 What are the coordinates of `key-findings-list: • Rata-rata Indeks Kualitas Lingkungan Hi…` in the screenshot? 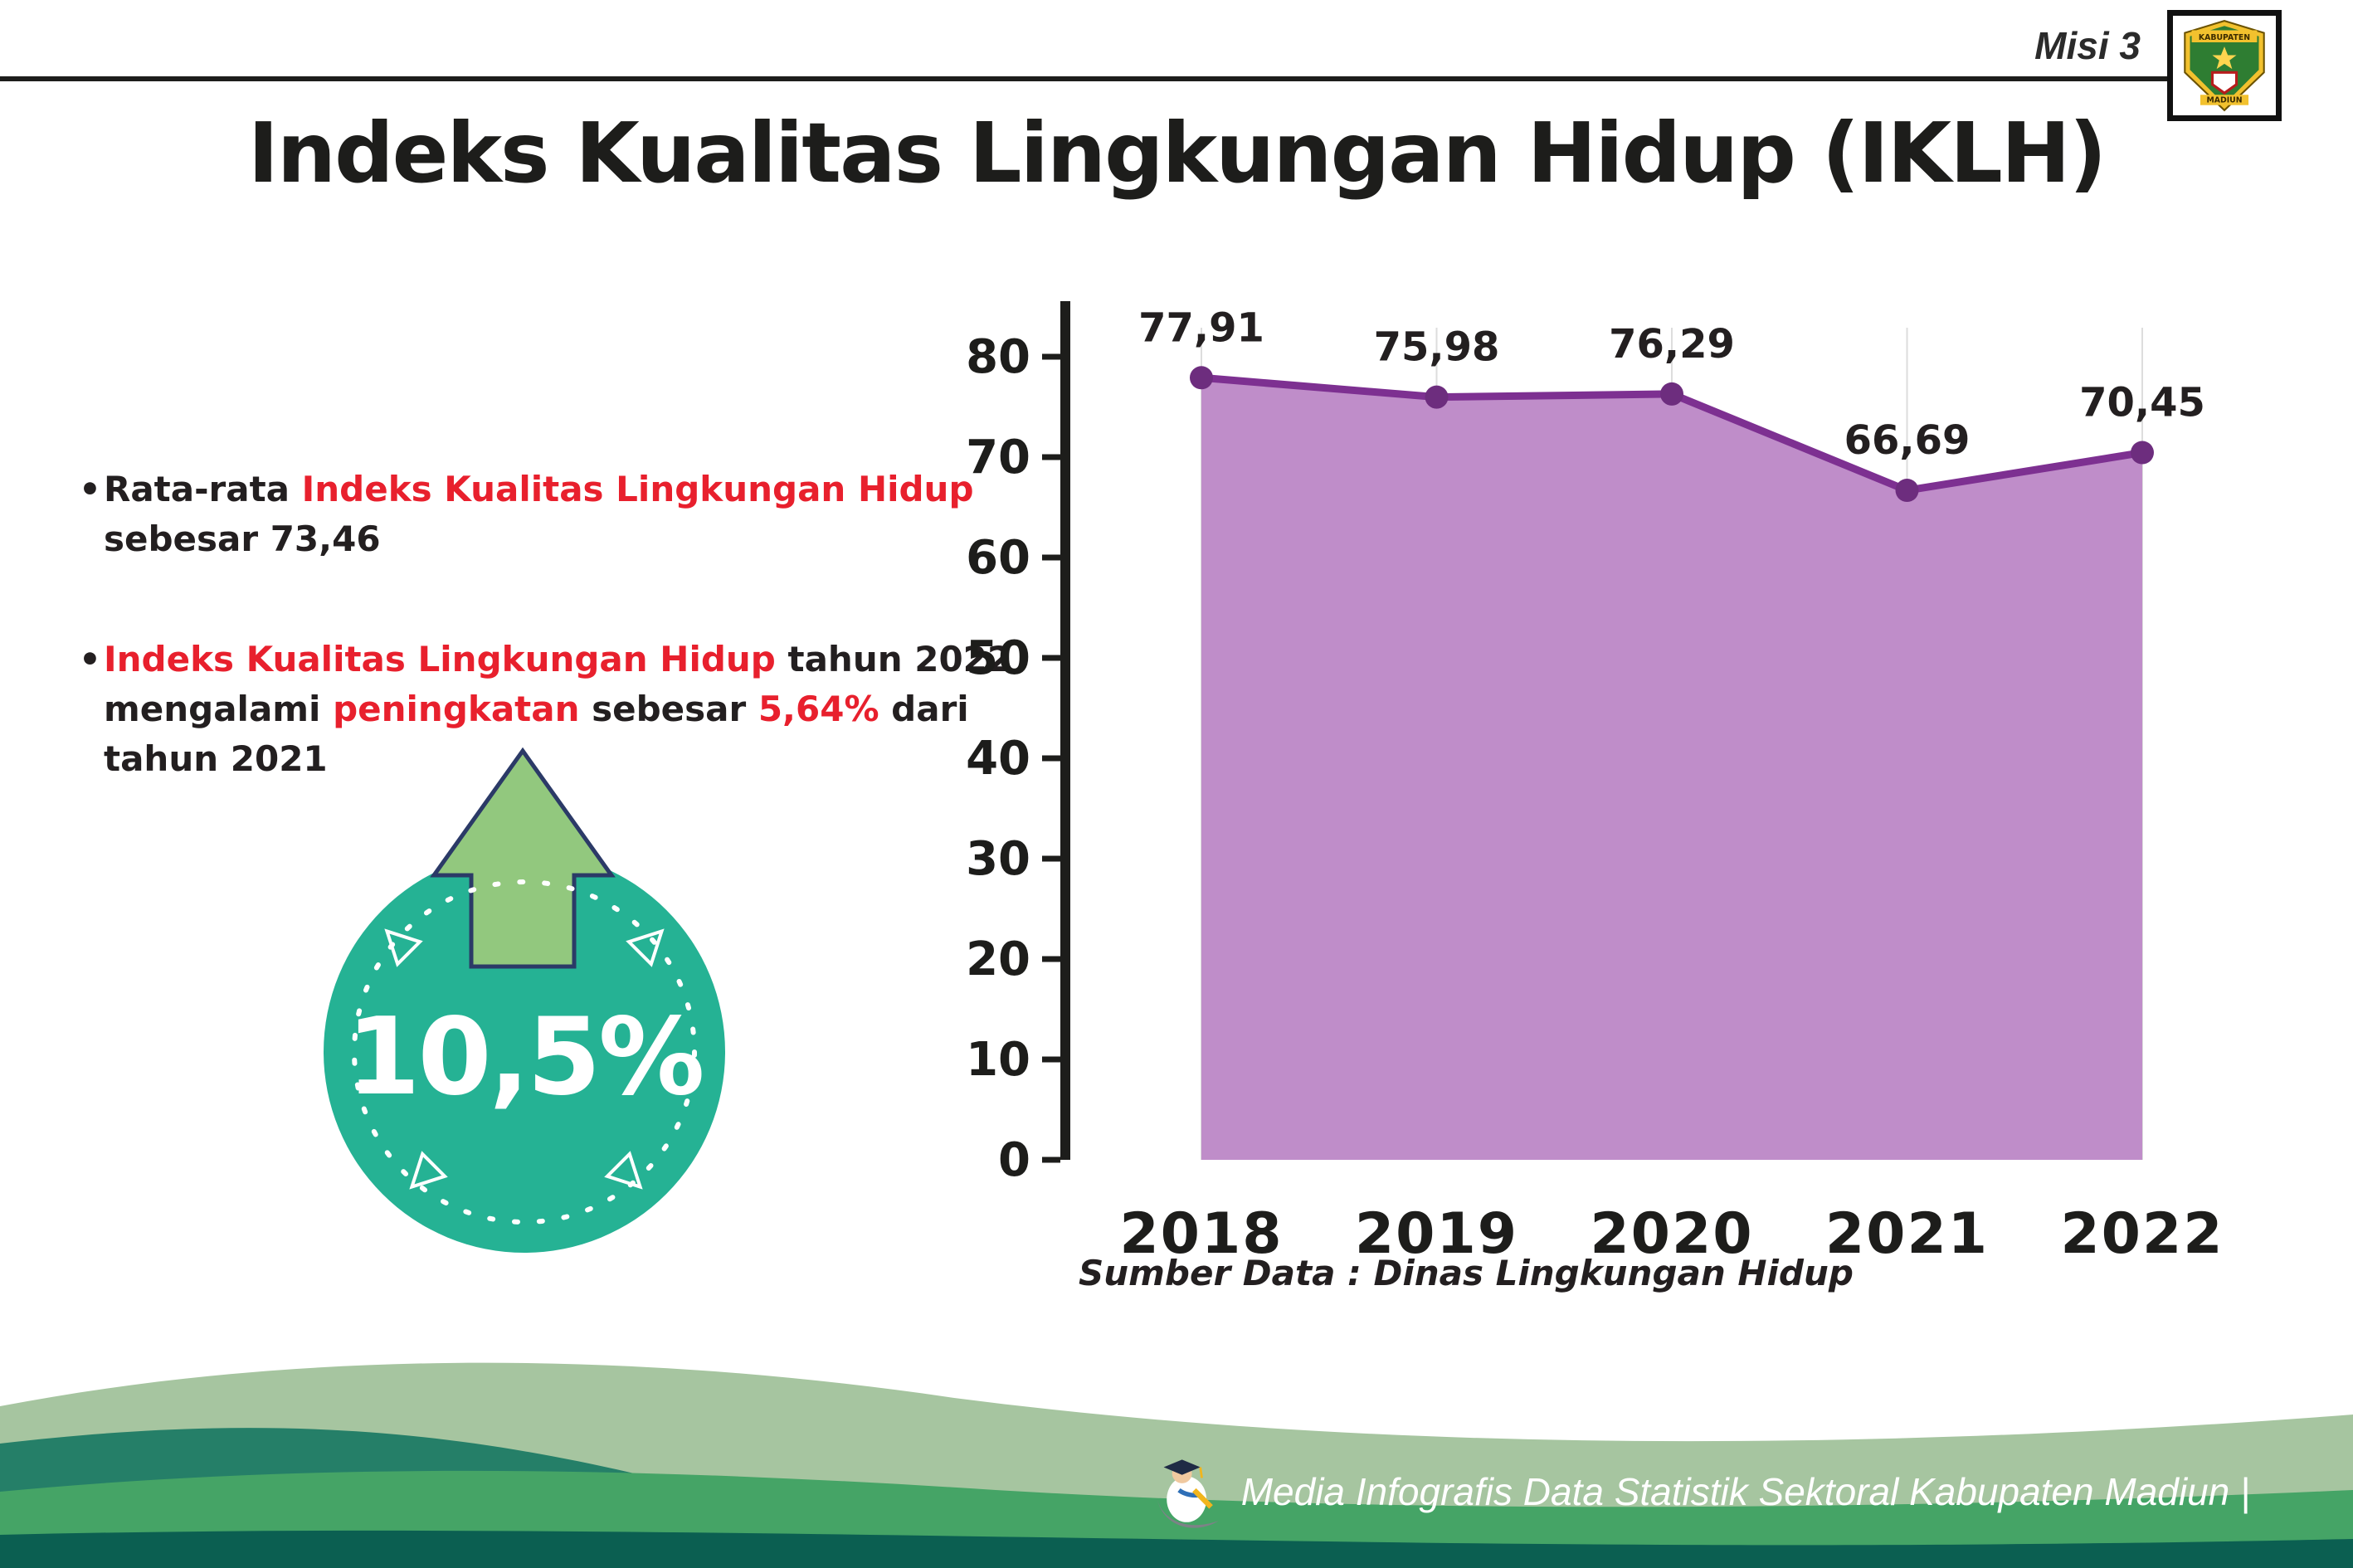 It's located at (552, 624).